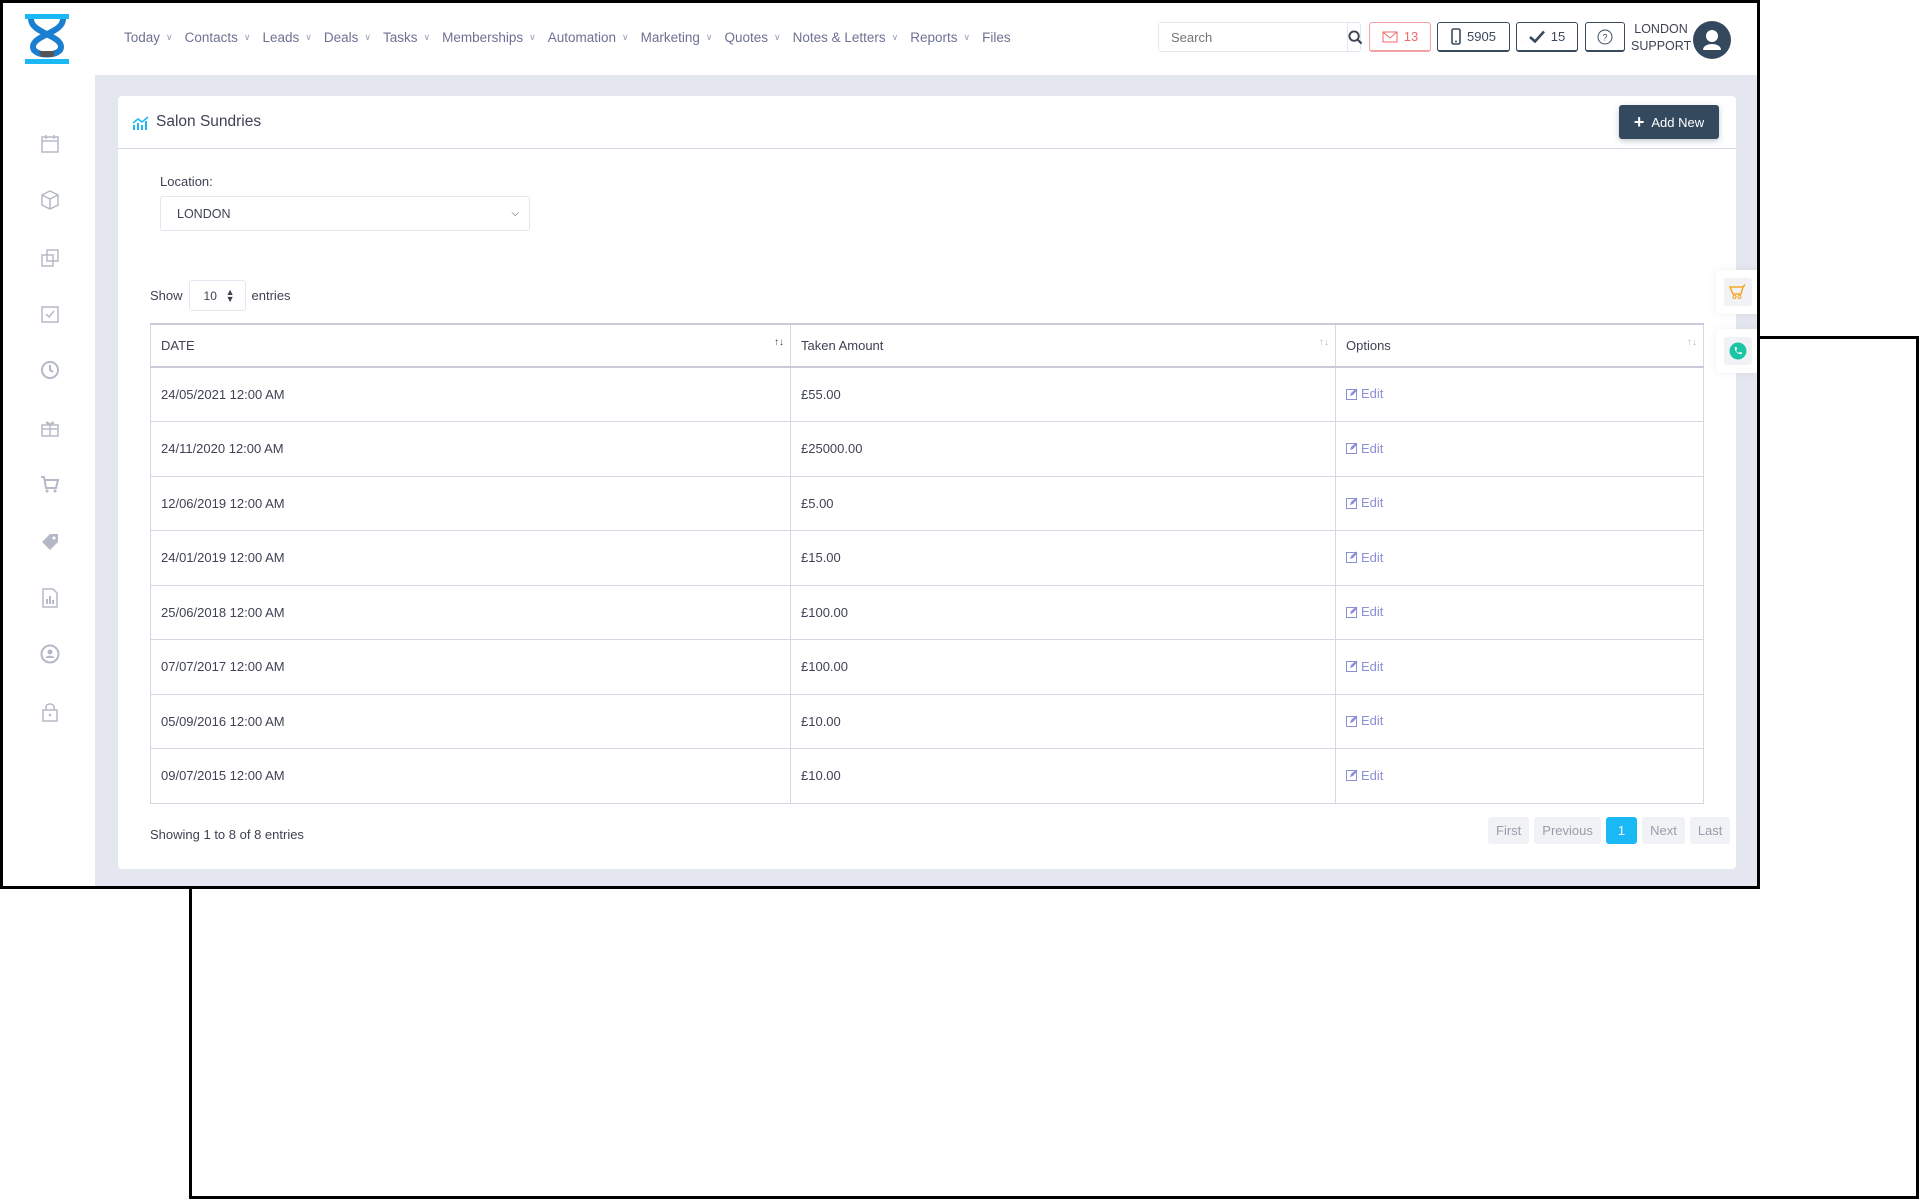 This screenshot has width=1920, height=1200. What do you see at coordinates (1567, 830) in the screenshot?
I see `previous-page-button: Previous` at bounding box center [1567, 830].